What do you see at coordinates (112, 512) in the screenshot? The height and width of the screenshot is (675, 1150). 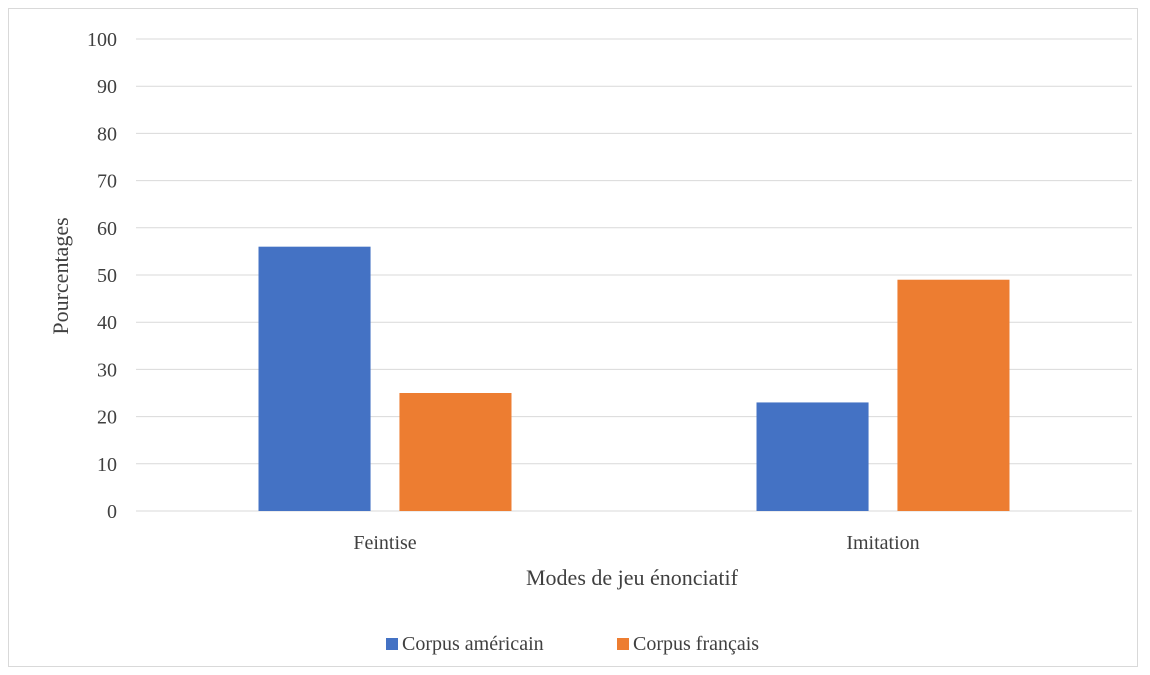 I see `y-tick-label: 0` at bounding box center [112, 512].